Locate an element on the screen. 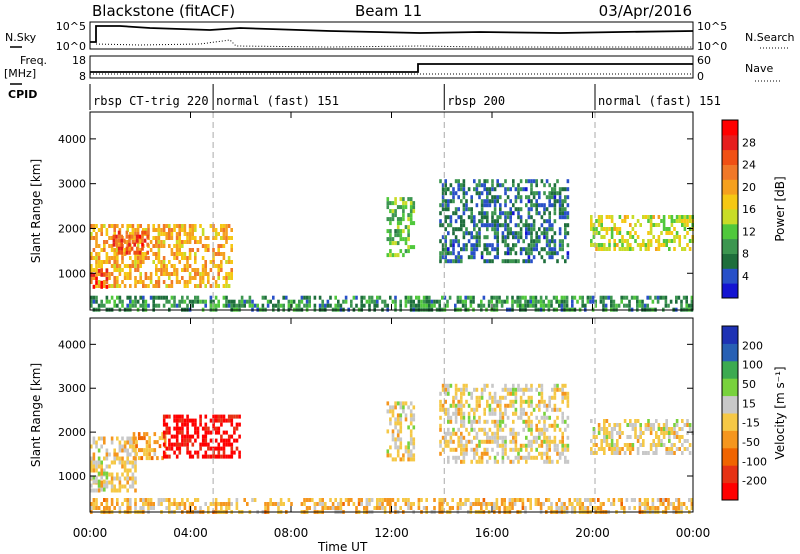 This screenshot has height=554, width=800. noise-panel-frame is located at coordinates (391, 35).